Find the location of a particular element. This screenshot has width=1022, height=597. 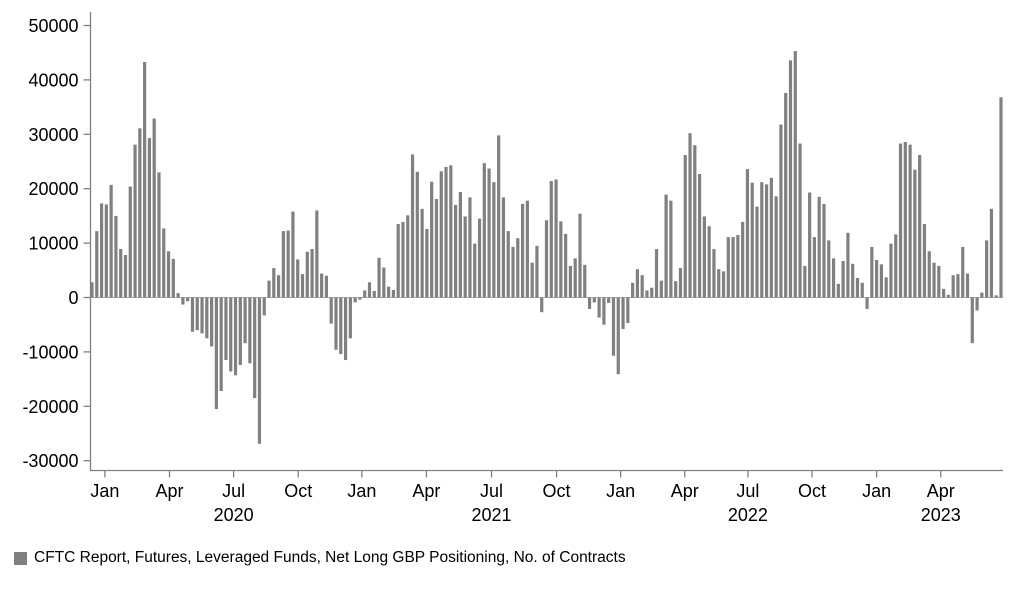

x-year-label: 2023 is located at coordinates (941, 515).